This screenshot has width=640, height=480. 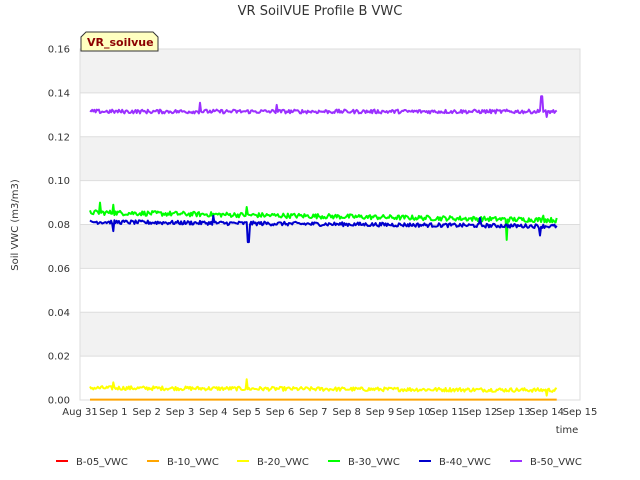 What do you see at coordinates (323, 387) in the screenshot?
I see `series-line-b-20-vwc` at bounding box center [323, 387].